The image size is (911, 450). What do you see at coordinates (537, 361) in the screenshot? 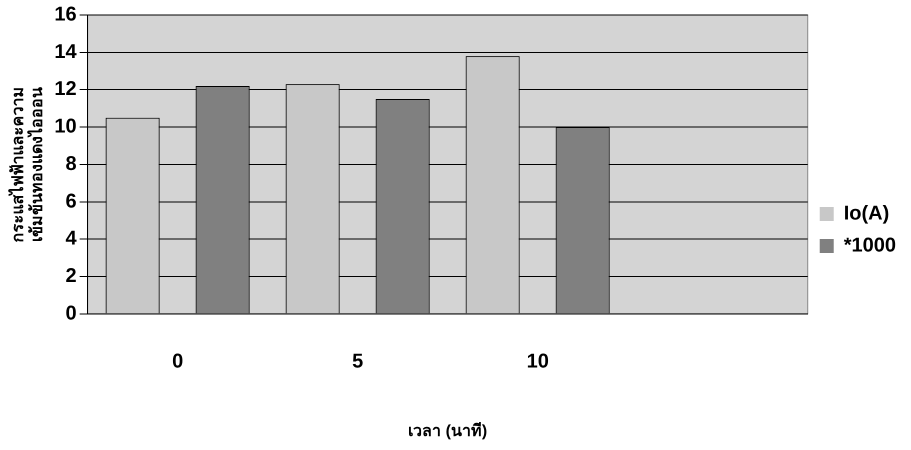
I see `x-tick-label: 10` at bounding box center [537, 361].